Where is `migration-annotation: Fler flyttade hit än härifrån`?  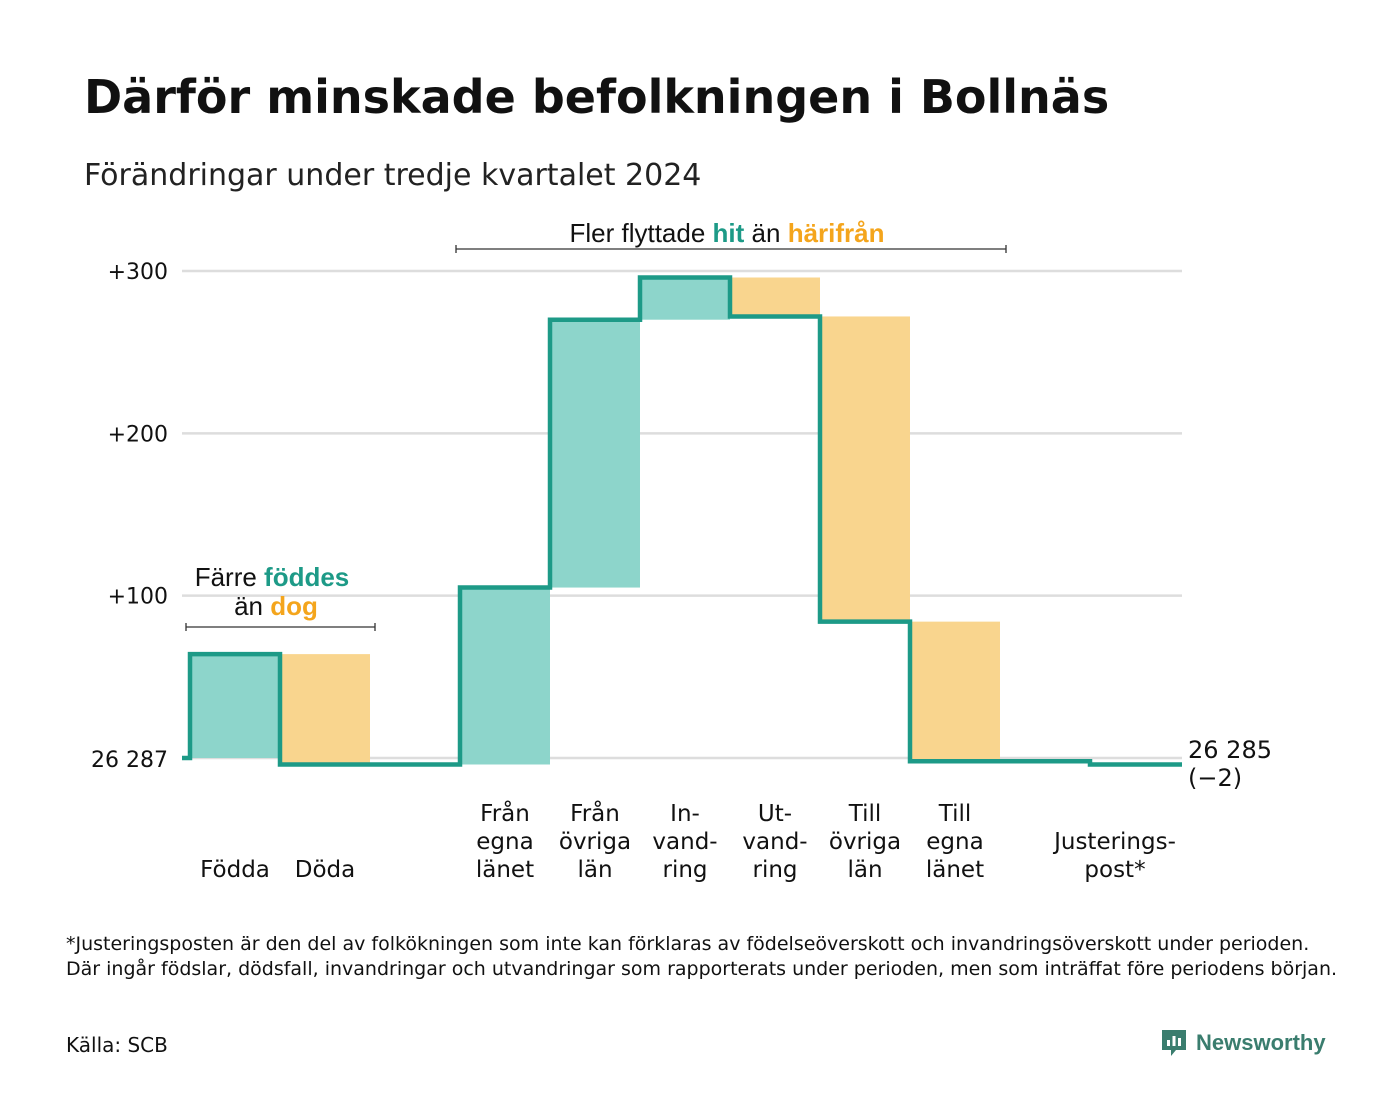 migration-annotation: Fler flyttade hit än härifrån is located at coordinates (731, 235).